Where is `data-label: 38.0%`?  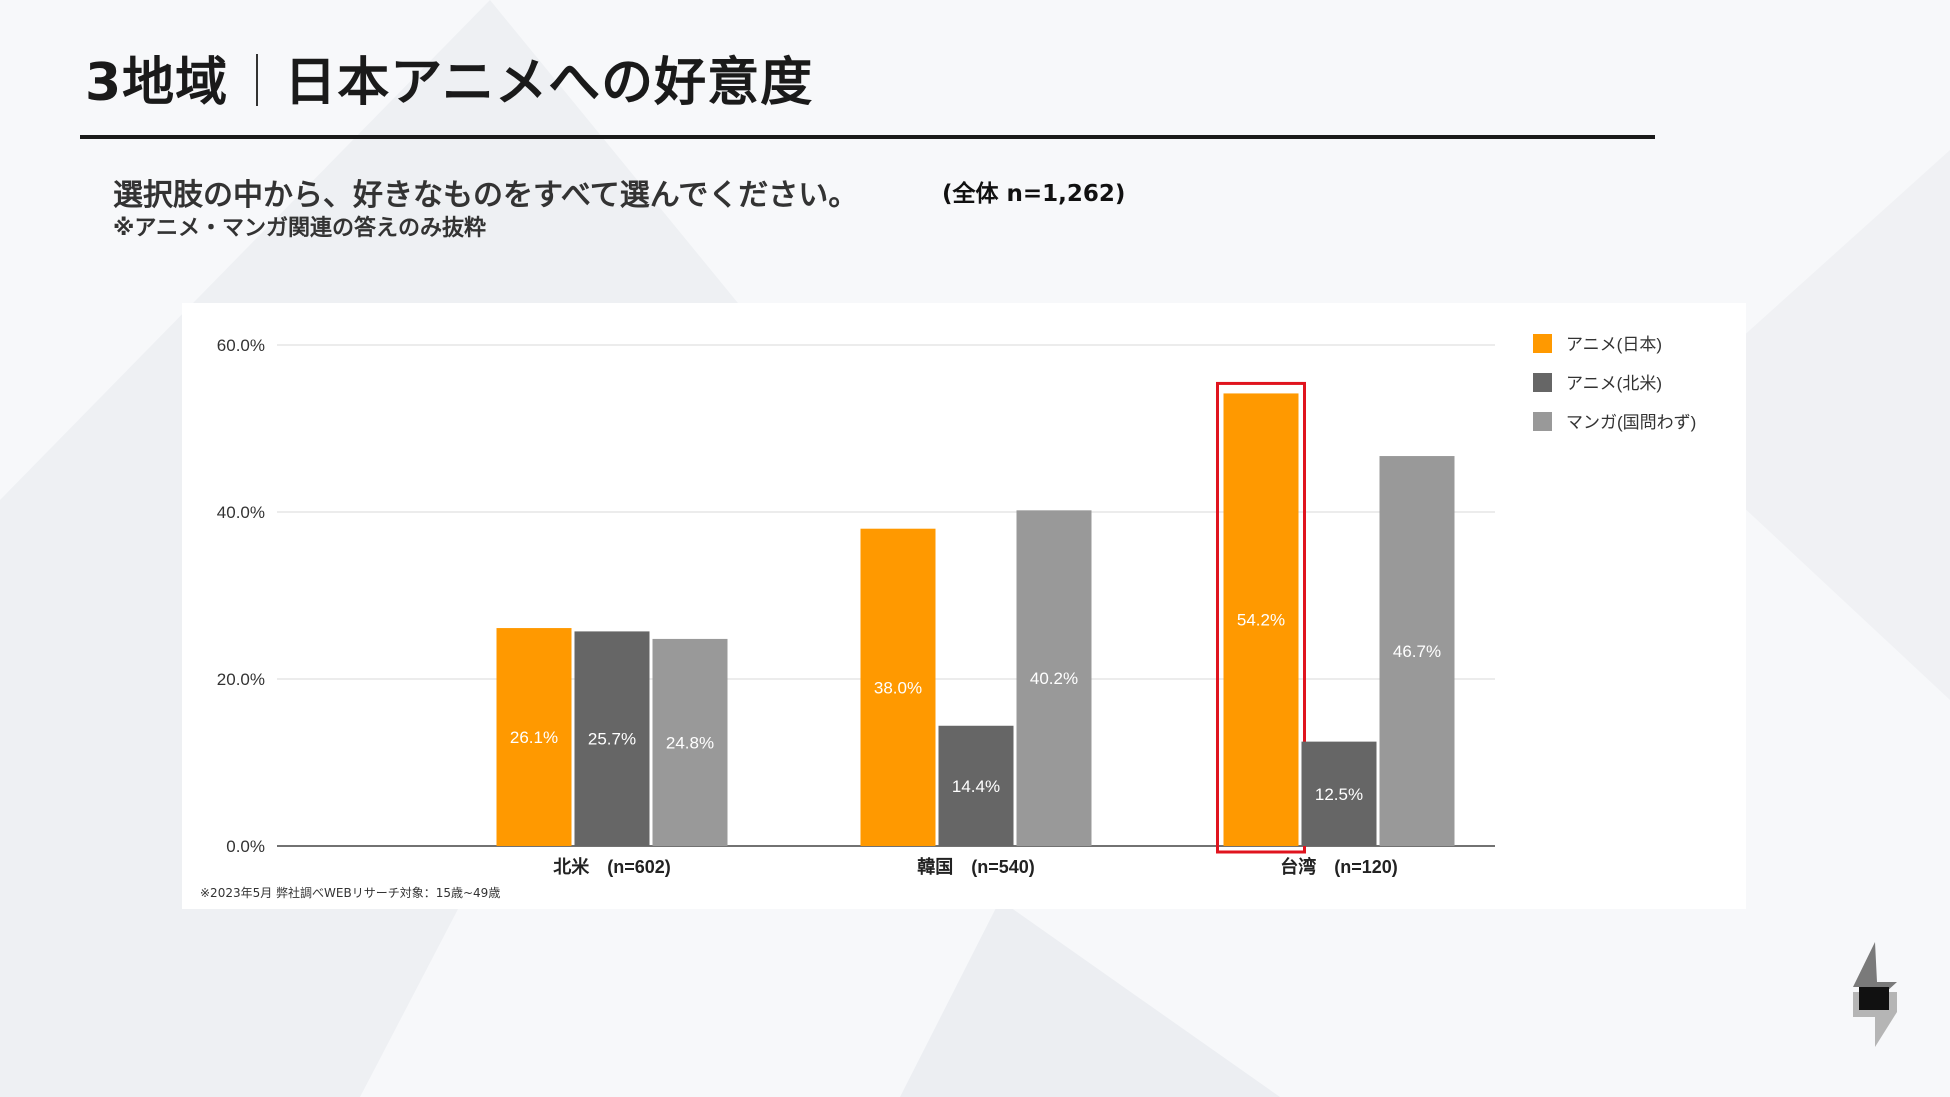 data-label: 38.0% is located at coordinates (898, 687).